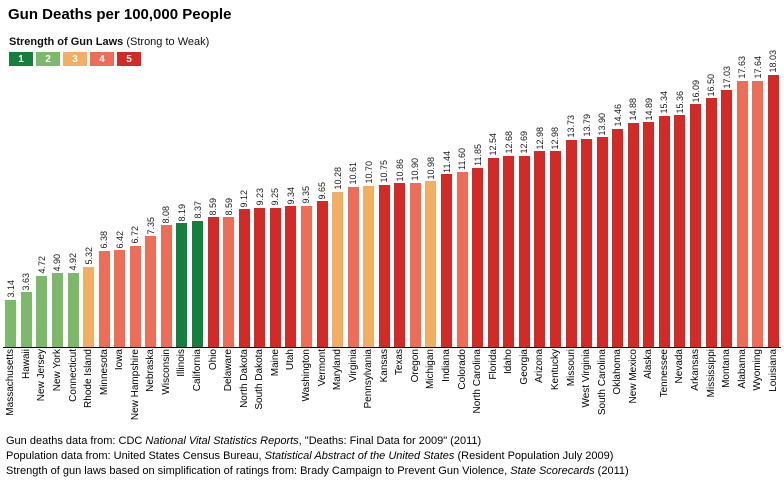  What do you see at coordinates (88, 256) in the screenshot?
I see `bar-value-label: 5.32` at bounding box center [88, 256].